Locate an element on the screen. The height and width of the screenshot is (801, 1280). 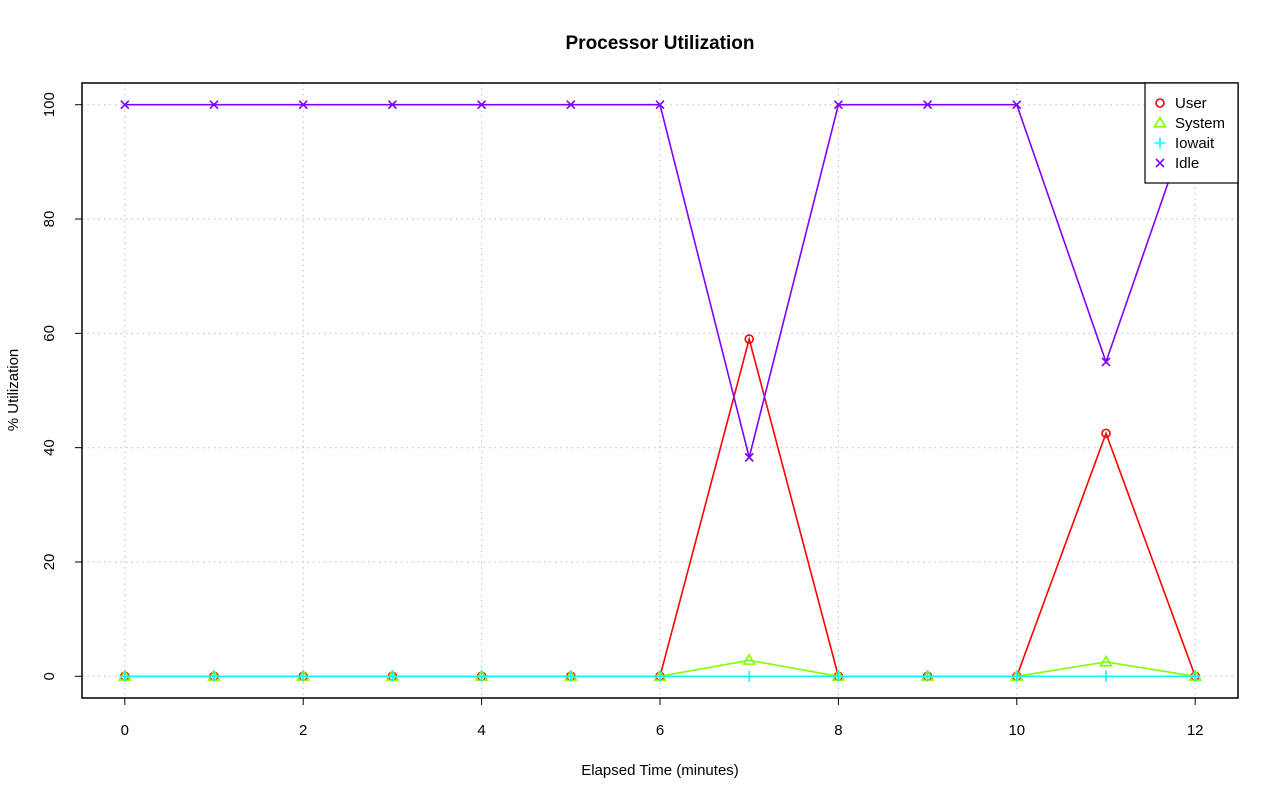
legend-marker-iowait is located at coordinates (1160, 143).